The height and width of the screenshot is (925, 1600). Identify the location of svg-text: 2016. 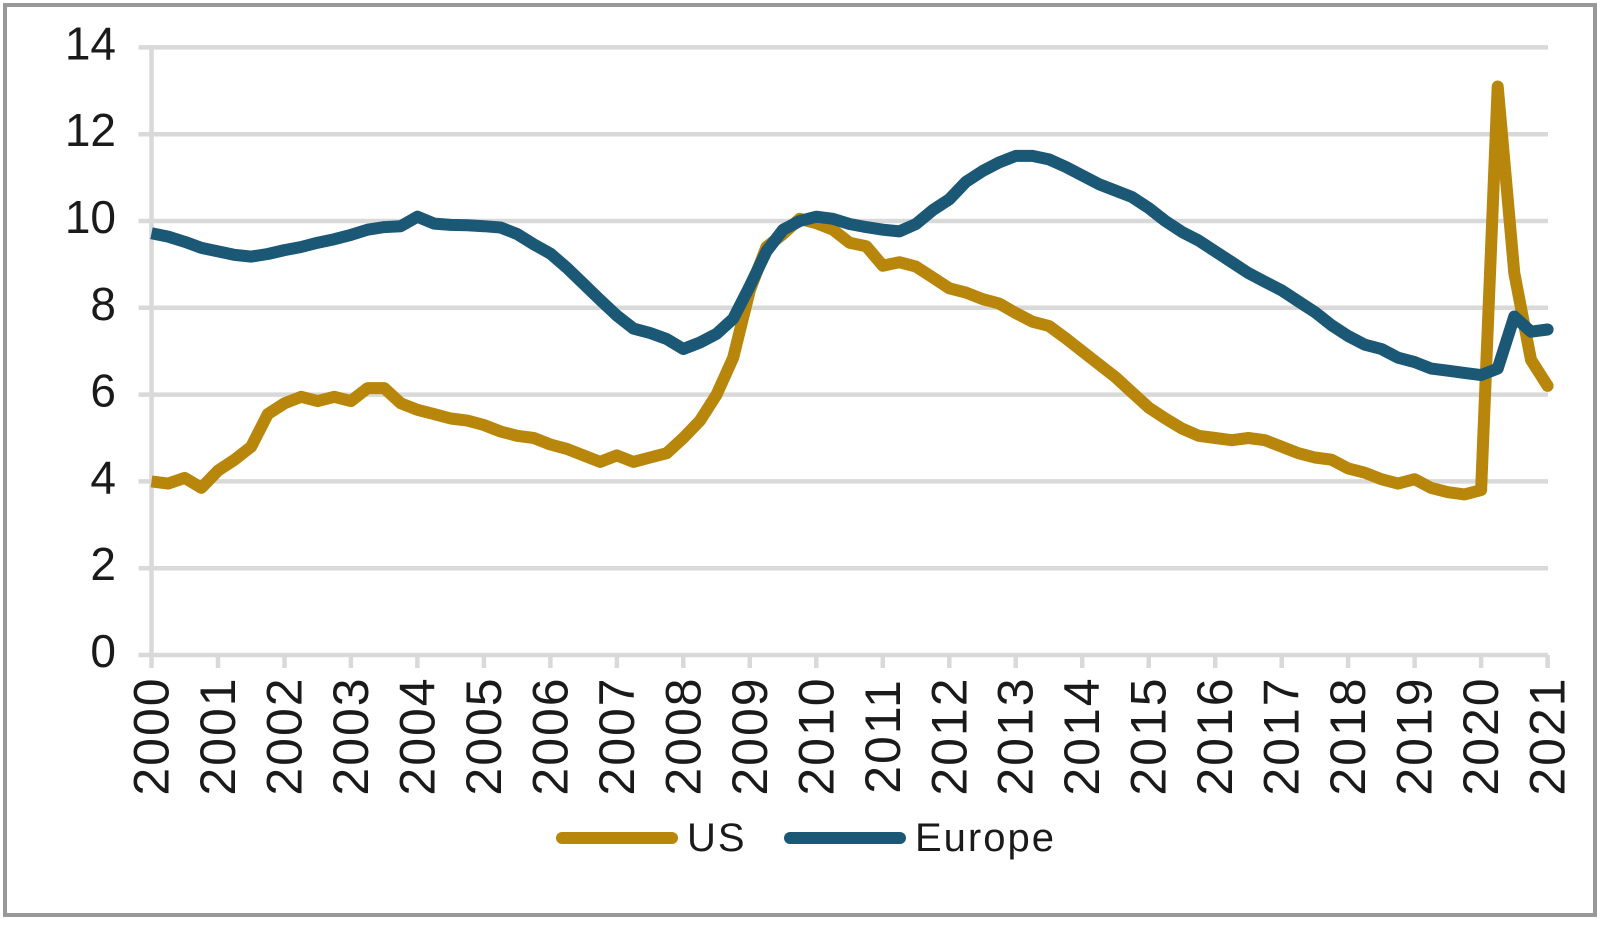
(1215, 735).